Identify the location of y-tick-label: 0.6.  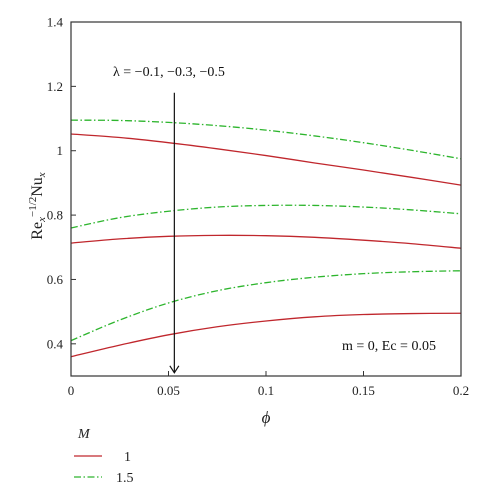
(55, 279).